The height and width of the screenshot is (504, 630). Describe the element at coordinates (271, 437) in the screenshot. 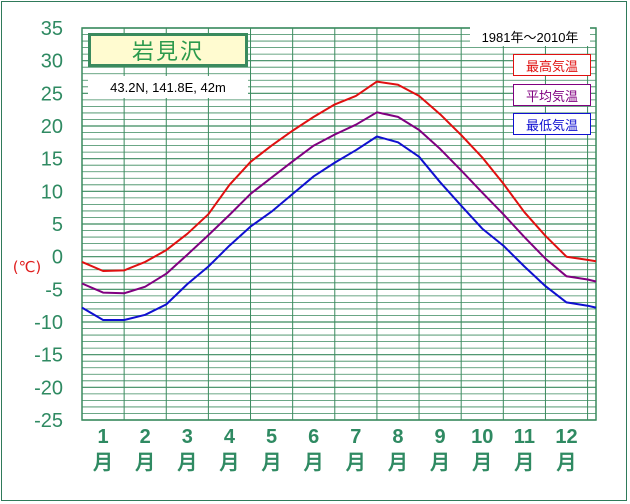

I see `x-tick-label: 5` at that location.